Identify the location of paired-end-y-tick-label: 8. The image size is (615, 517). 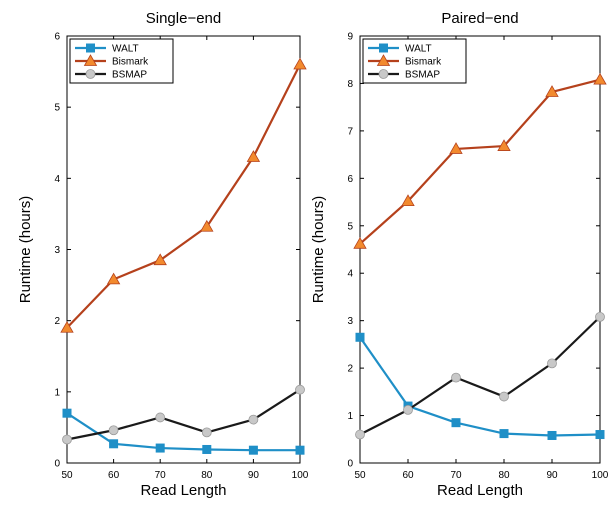
(350, 84).